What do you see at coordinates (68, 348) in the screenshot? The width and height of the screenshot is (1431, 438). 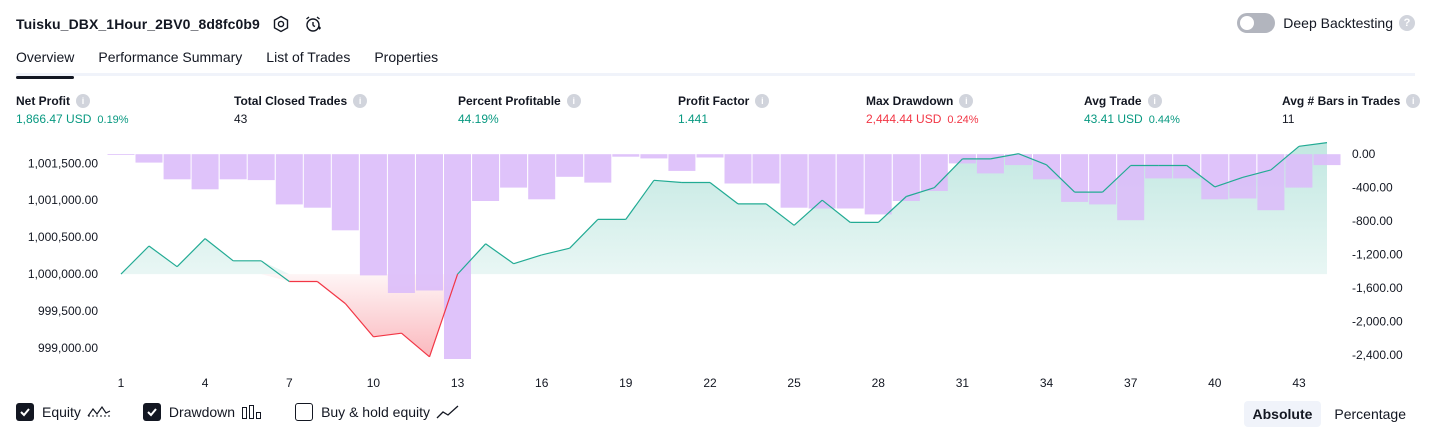 I see `left-axis-tick: 999,000.00` at bounding box center [68, 348].